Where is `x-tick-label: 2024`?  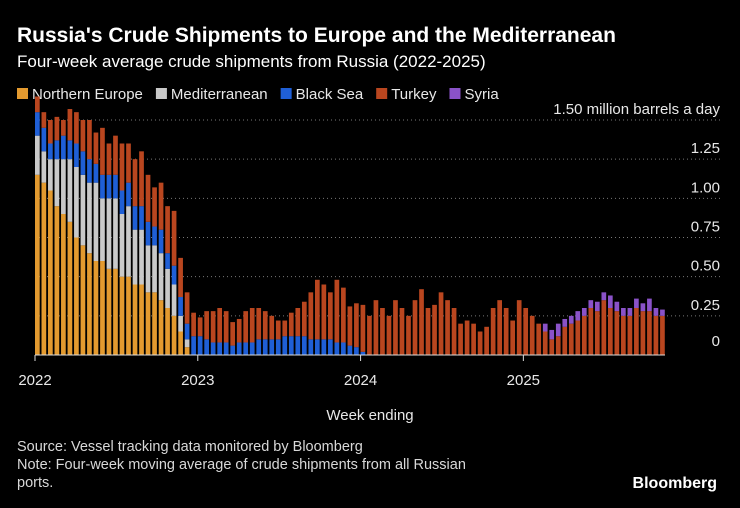 x-tick-label: 2024 is located at coordinates (360, 380).